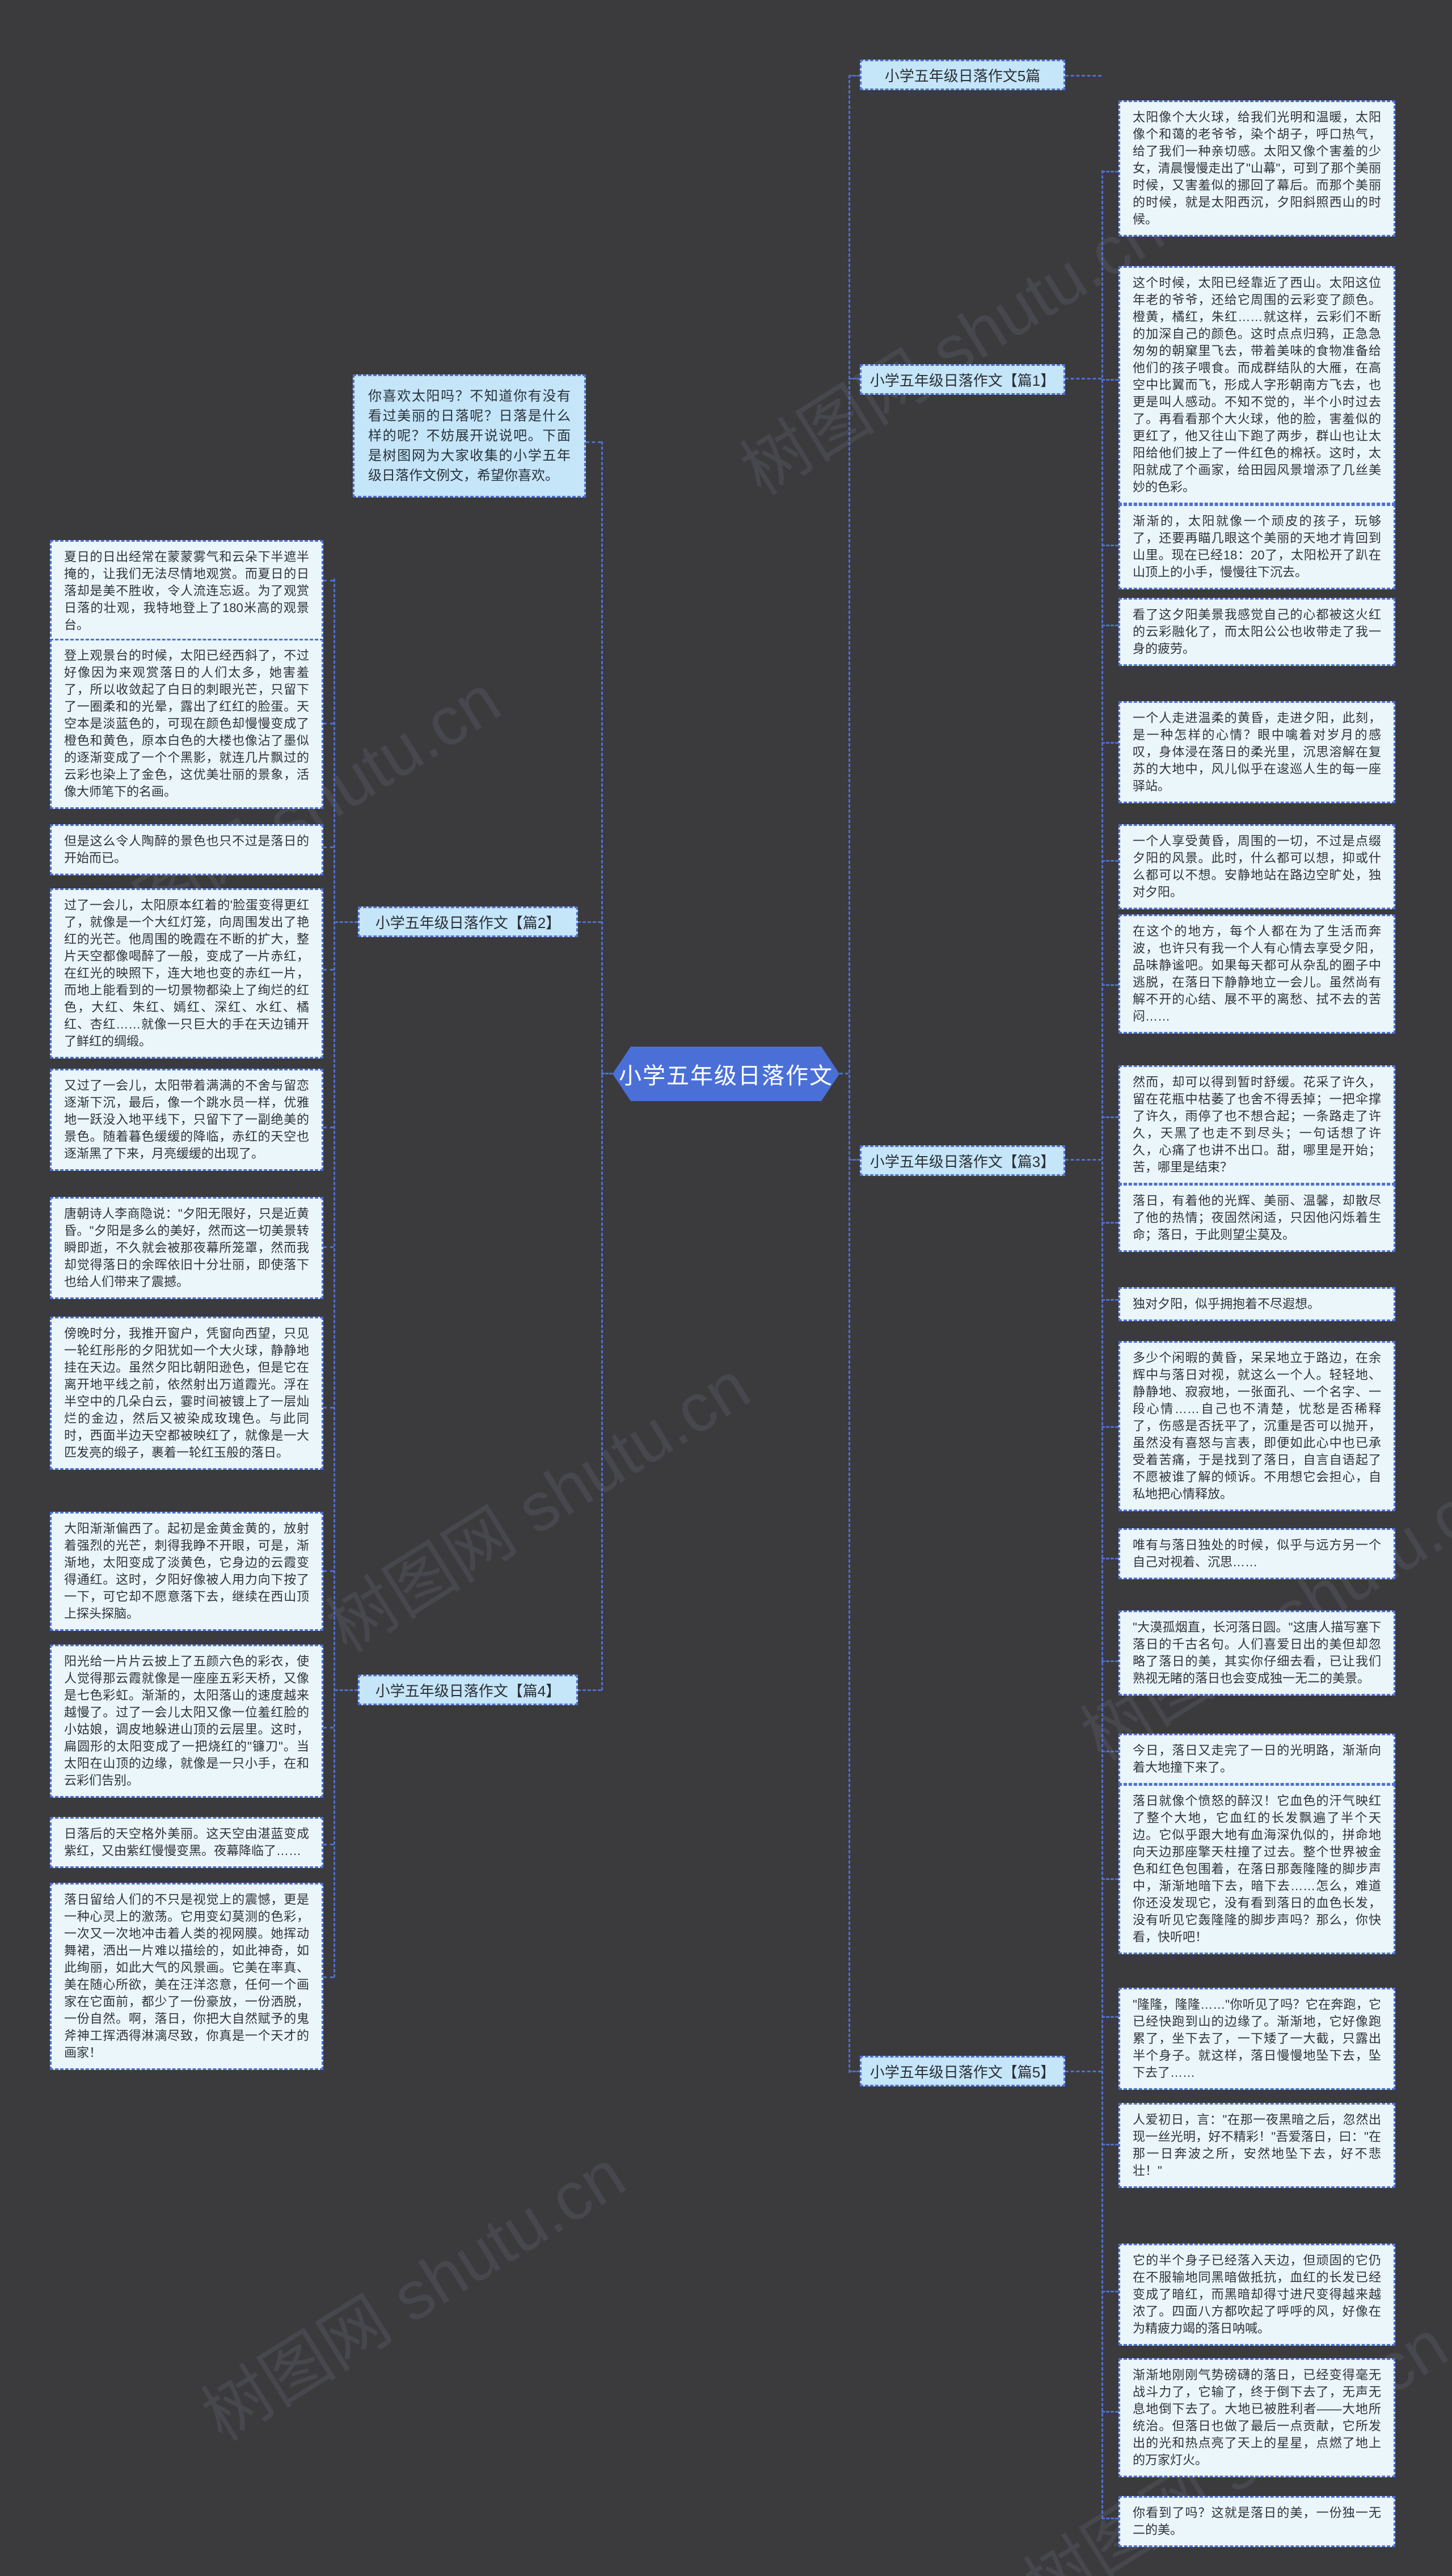 This screenshot has height=2576, width=1452. What do you see at coordinates (468, 1690) in the screenshot?
I see `branch-node-pian4: 小学五年级日落作文【篇4】` at bounding box center [468, 1690].